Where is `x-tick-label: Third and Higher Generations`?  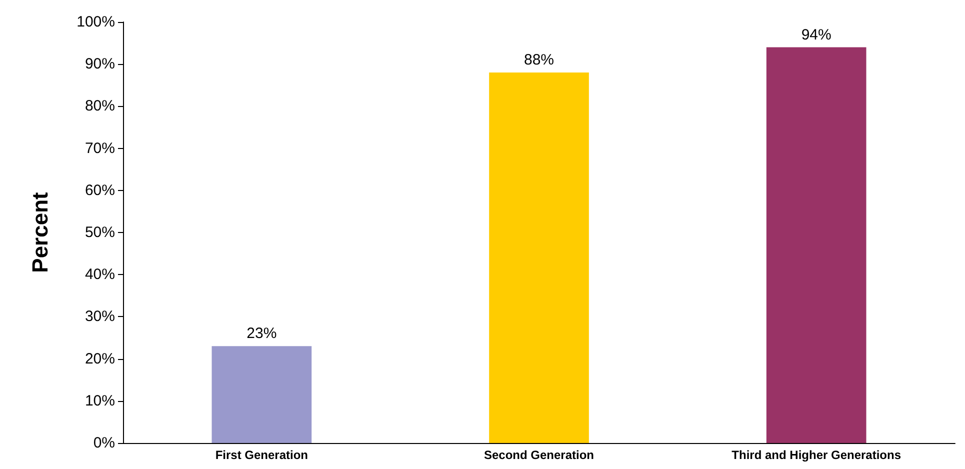 x-tick-label: Third and Higher Generations is located at coordinates (817, 455).